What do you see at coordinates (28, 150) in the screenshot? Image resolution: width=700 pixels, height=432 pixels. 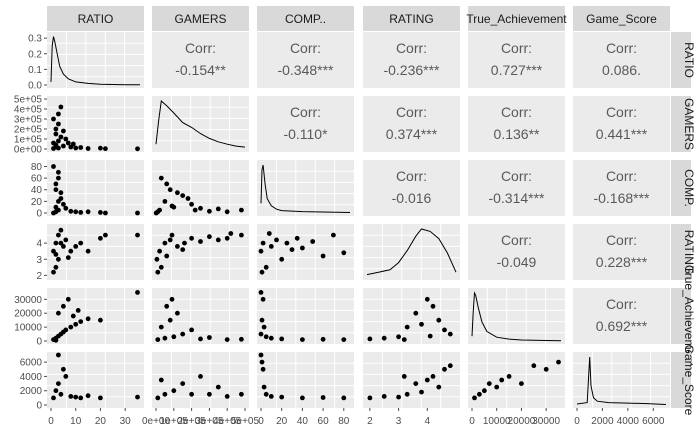 I see `y-tick-label: 0e+00` at bounding box center [28, 150].